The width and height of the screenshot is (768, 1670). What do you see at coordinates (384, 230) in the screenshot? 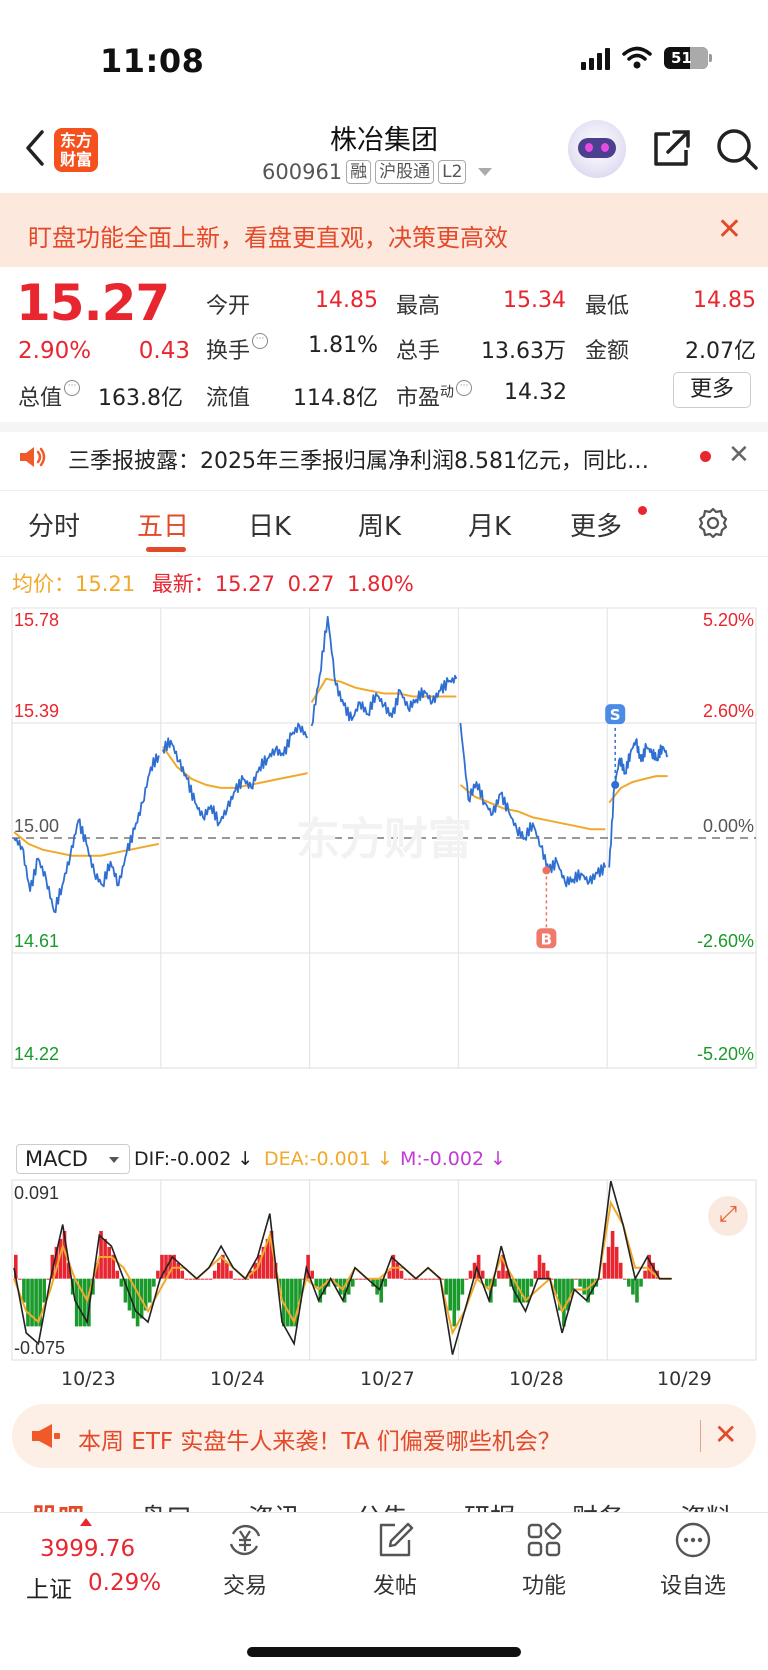
I see `feature-banner` at bounding box center [384, 230].